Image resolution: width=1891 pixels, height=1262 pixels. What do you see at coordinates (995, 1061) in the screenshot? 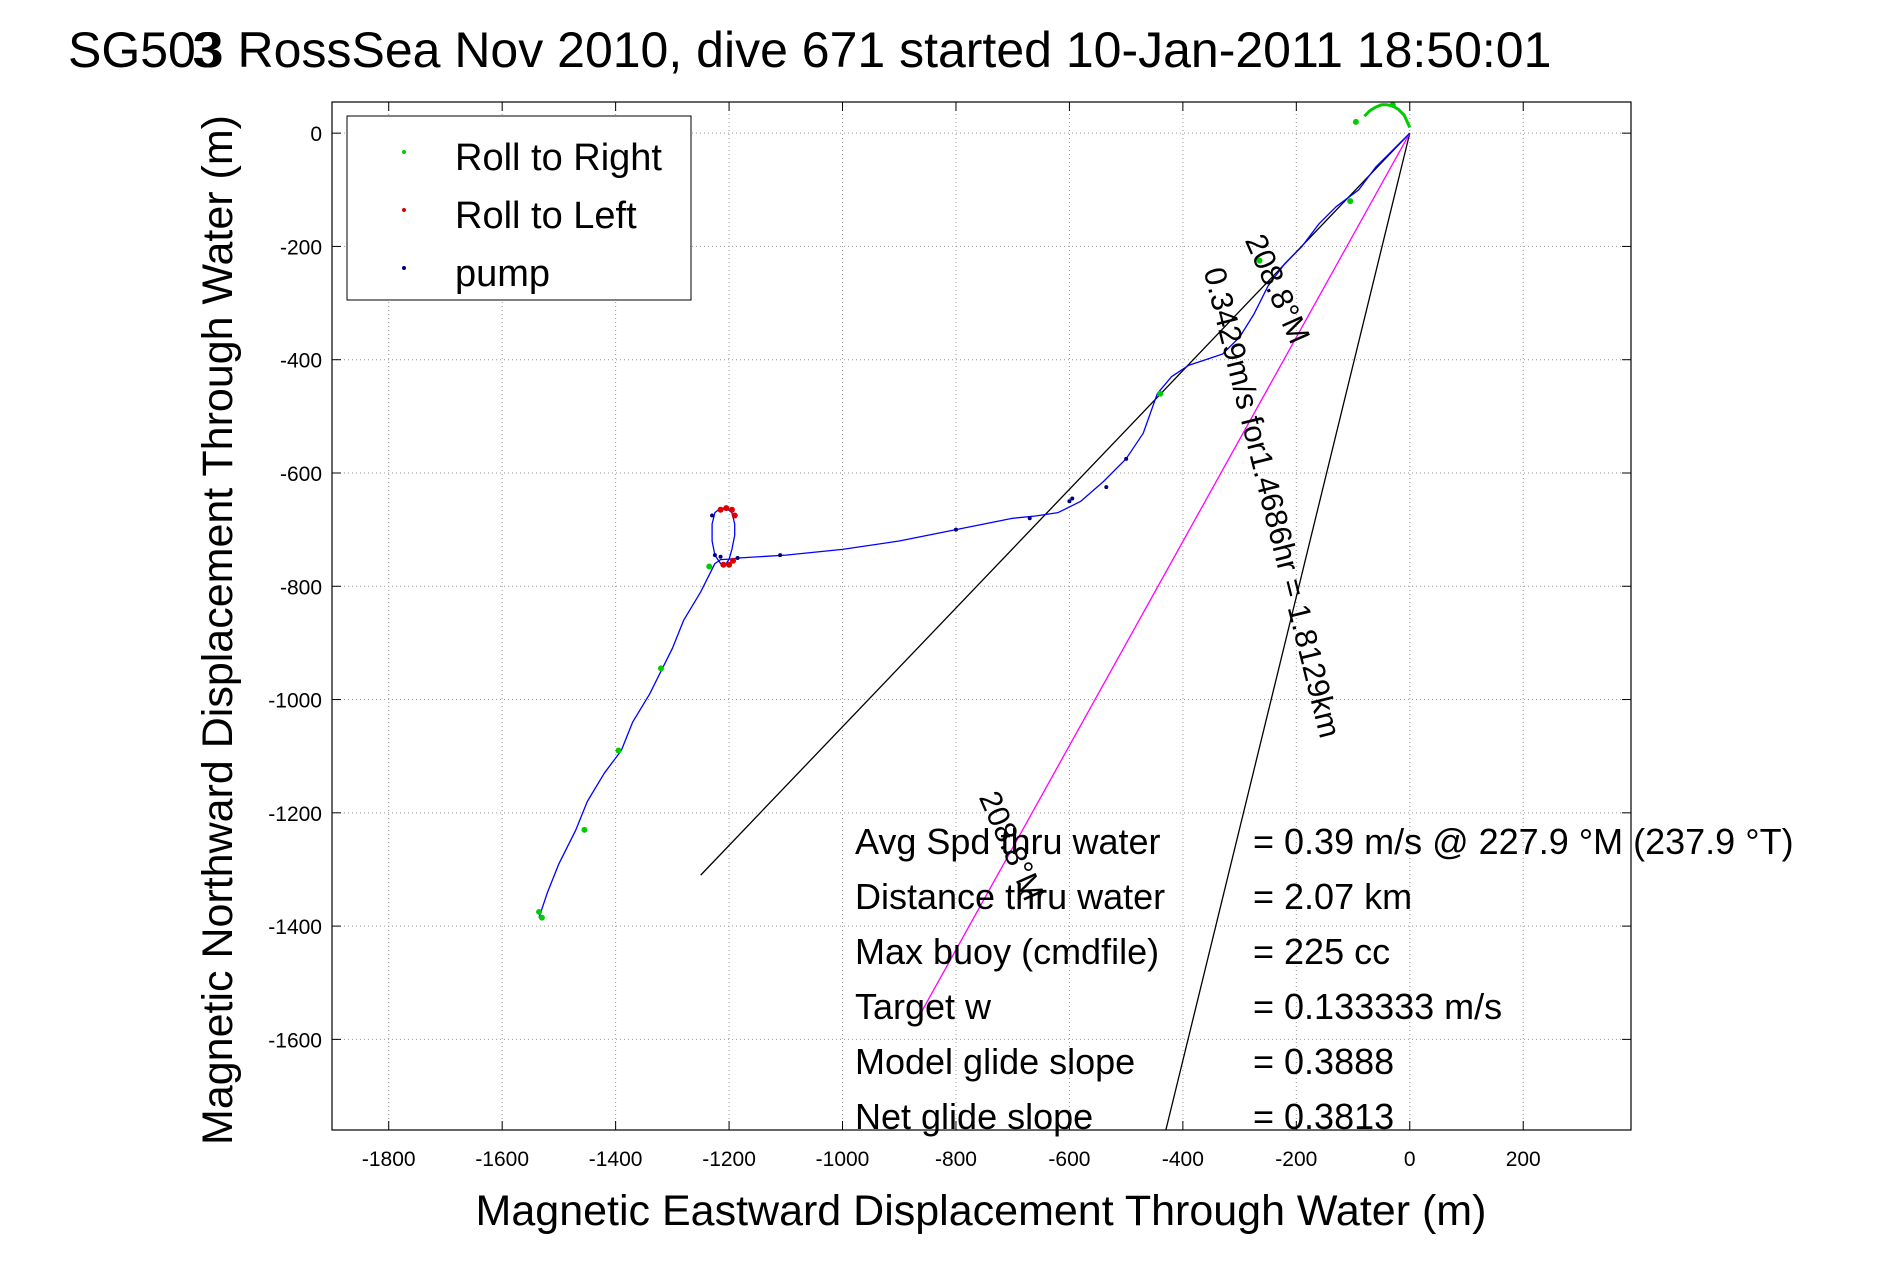
I see `stat-label: Model glide slope` at bounding box center [995, 1061].